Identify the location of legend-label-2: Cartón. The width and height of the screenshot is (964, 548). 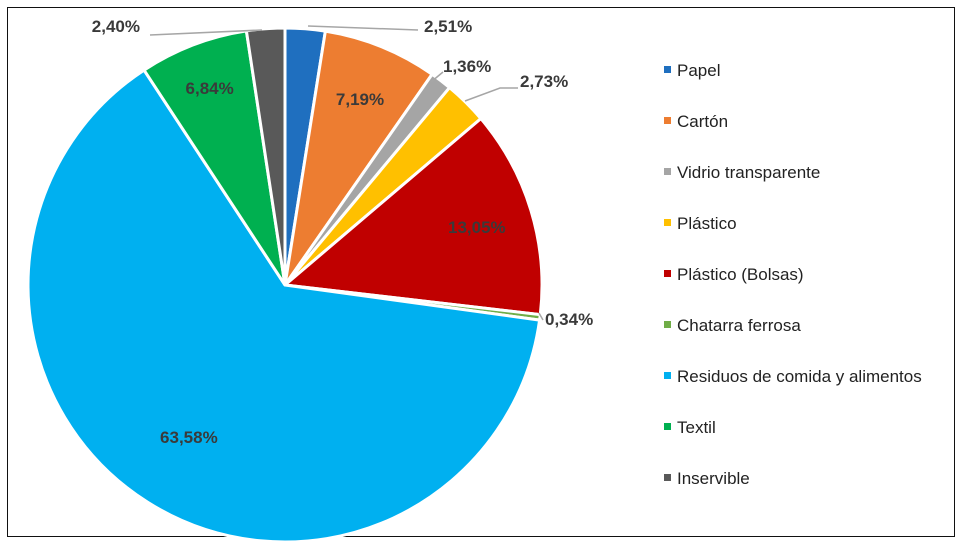
(702, 121).